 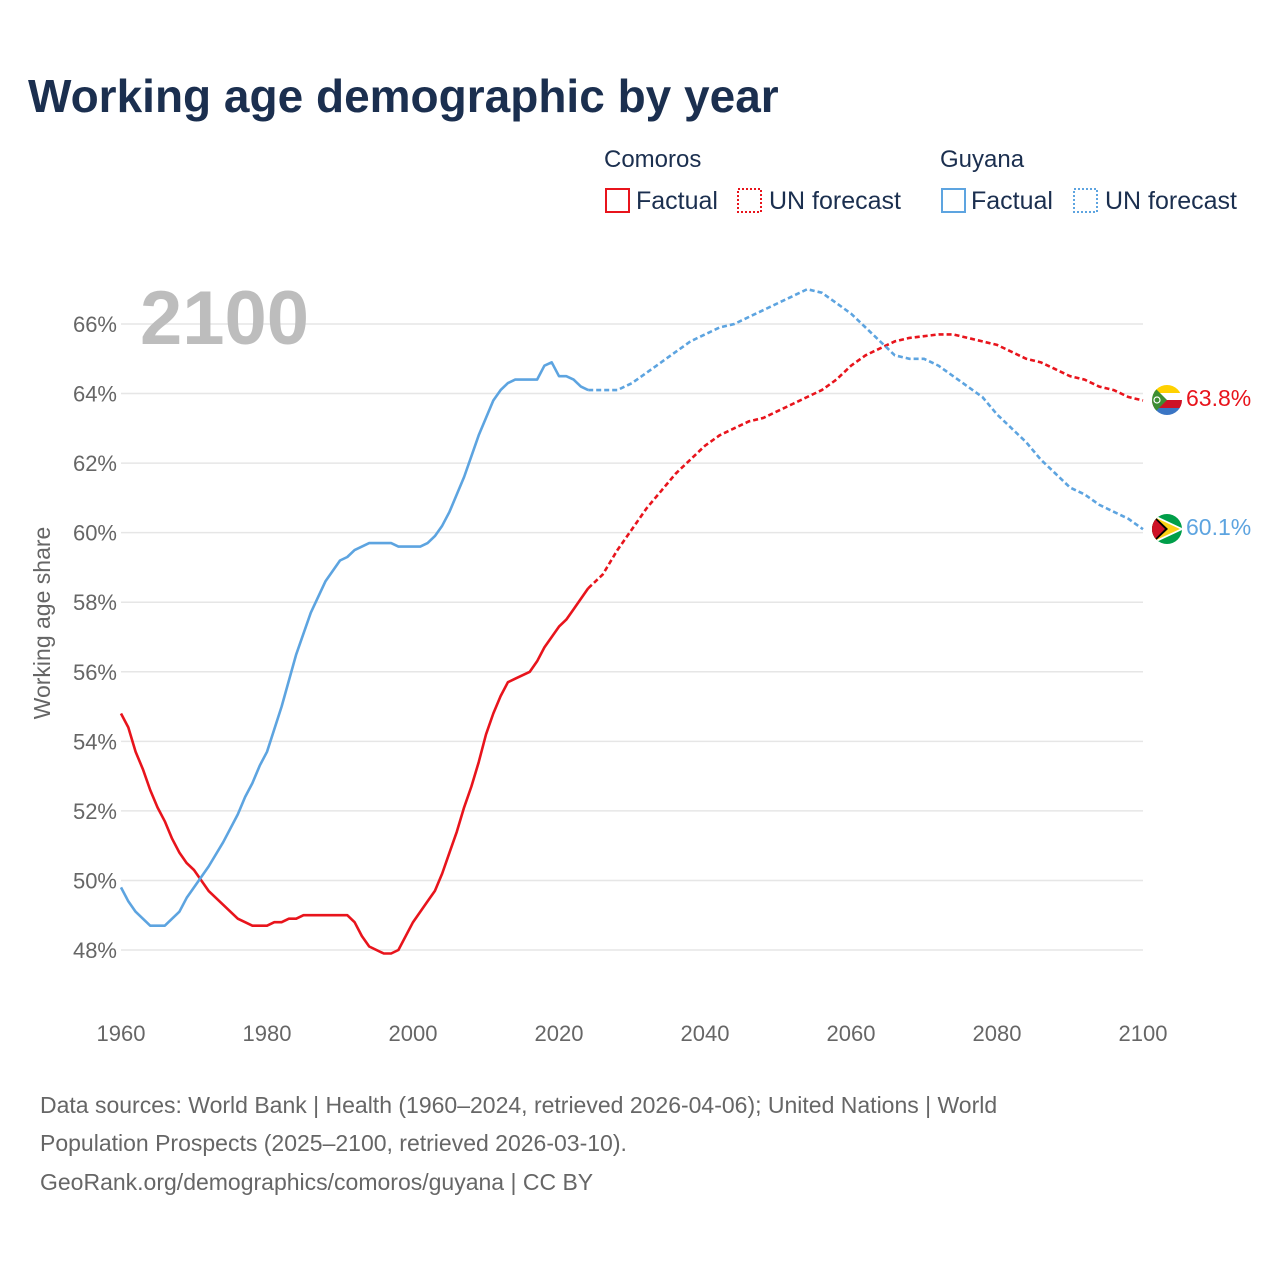 What do you see at coordinates (95, 672) in the screenshot?
I see `y-tick-label: 56%` at bounding box center [95, 672].